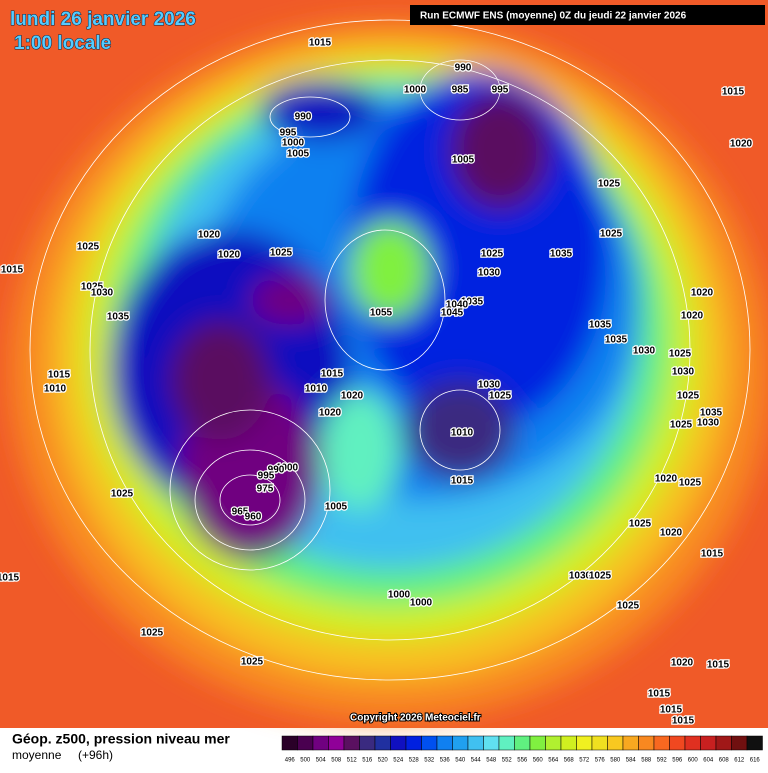 Image resolution: width=768 pixels, height=773 pixels. Describe the element at coordinates (708, 761) in the screenshot. I see `scale-label: 604` at that location.